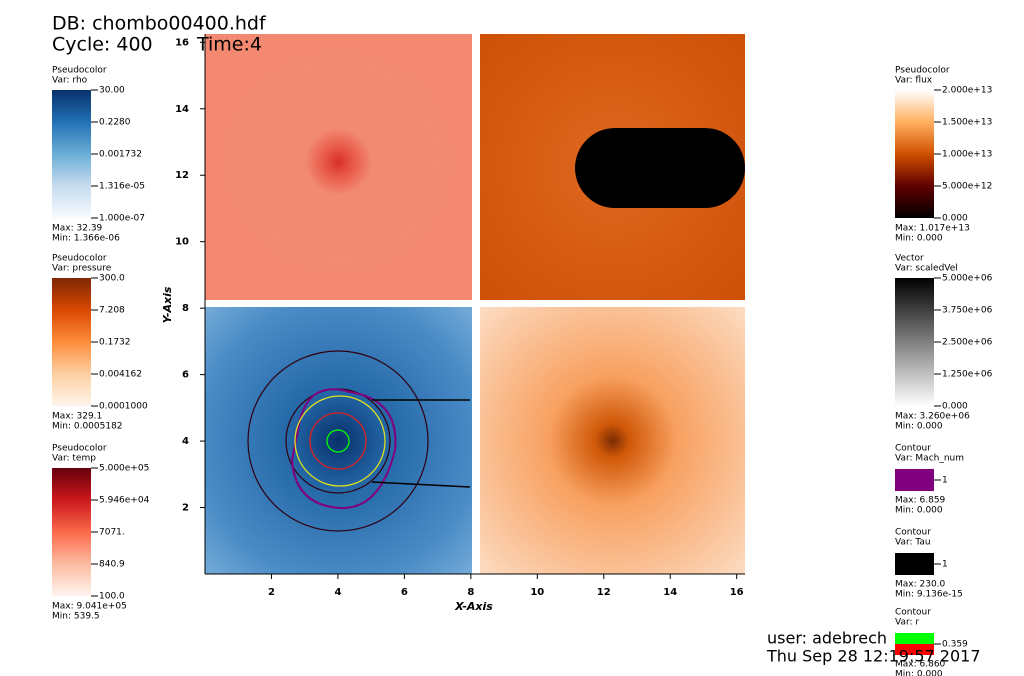 The width and height of the screenshot is (1024, 676). Describe the element at coordinates (115, 123) in the screenshot. I see `colorbar-label: 0.2280` at that location.